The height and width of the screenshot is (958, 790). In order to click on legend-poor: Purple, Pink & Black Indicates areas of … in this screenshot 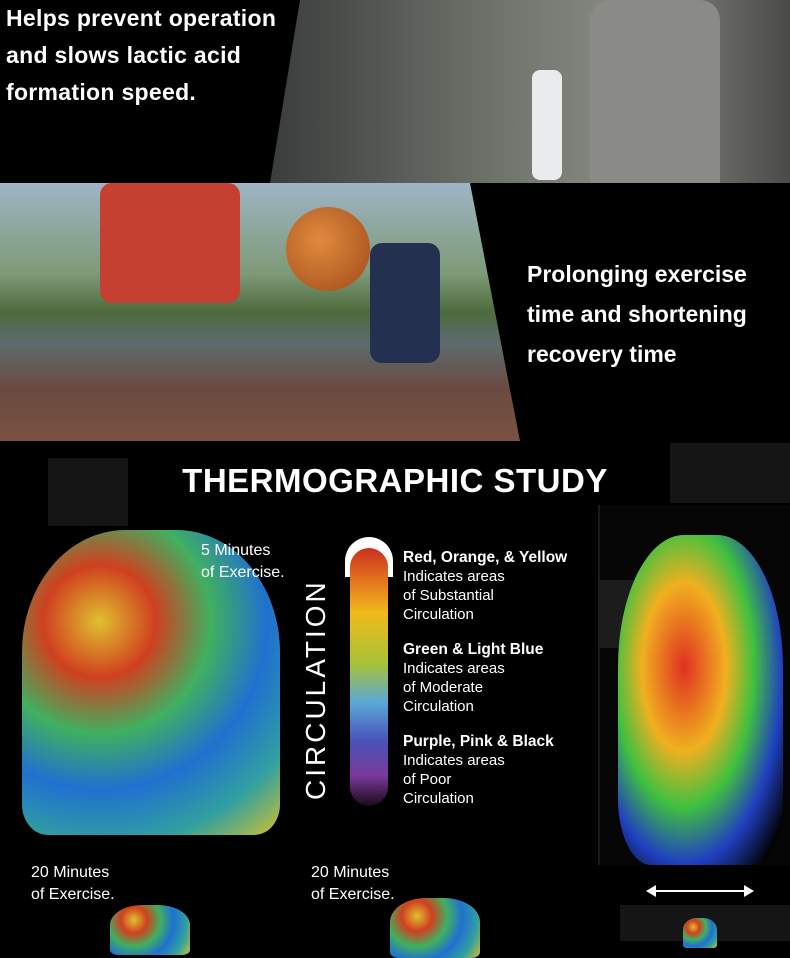, I will do `click(478, 770)`.